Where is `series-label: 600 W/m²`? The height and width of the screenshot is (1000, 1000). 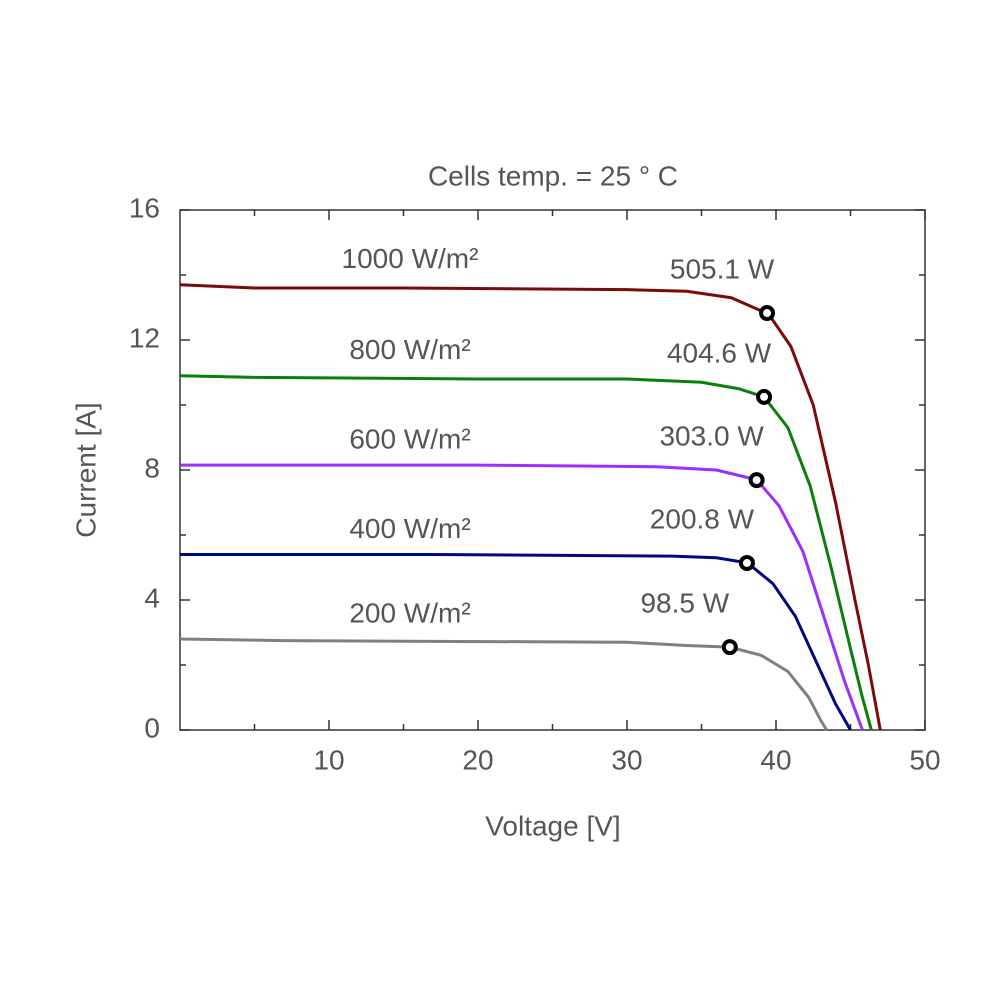 series-label: 600 W/m² is located at coordinates (409, 439).